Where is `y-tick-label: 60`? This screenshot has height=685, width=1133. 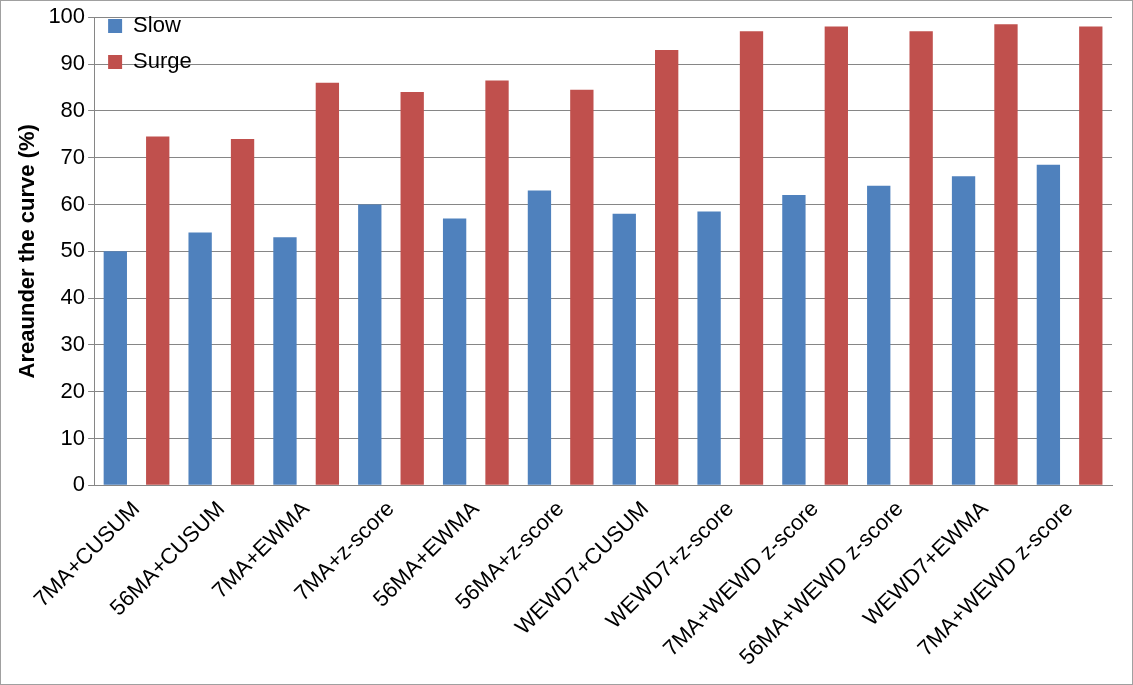 y-tick-label: 60 is located at coordinates (73, 203).